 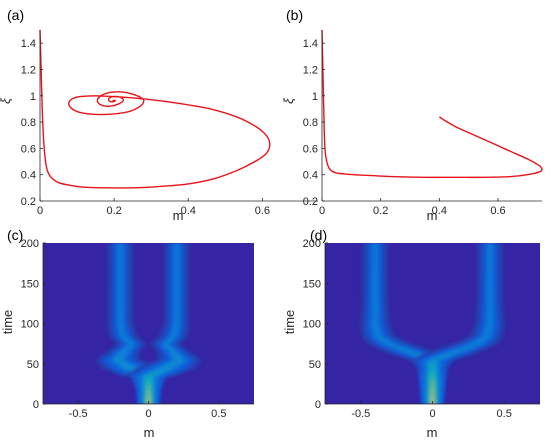 What do you see at coordinates (218, 414) in the screenshot?
I see `x-tick-label: 0.5` at bounding box center [218, 414].